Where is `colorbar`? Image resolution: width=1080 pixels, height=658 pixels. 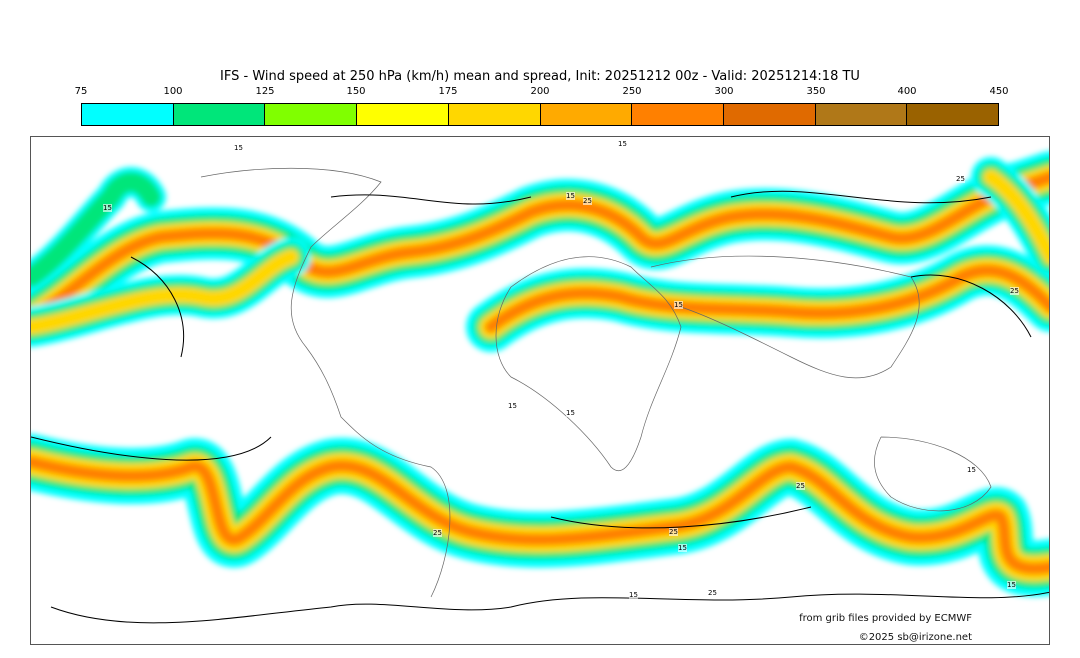 colorbar is located at coordinates (540, 114).